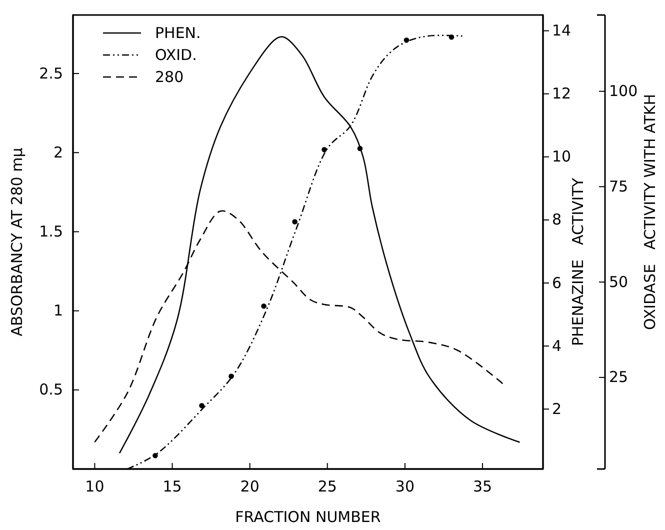 This screenshot has width=665, height=530. Describe the element at coordinates (557, 283) in the screenshot. I see `y2-tick-label: 6` at that location.